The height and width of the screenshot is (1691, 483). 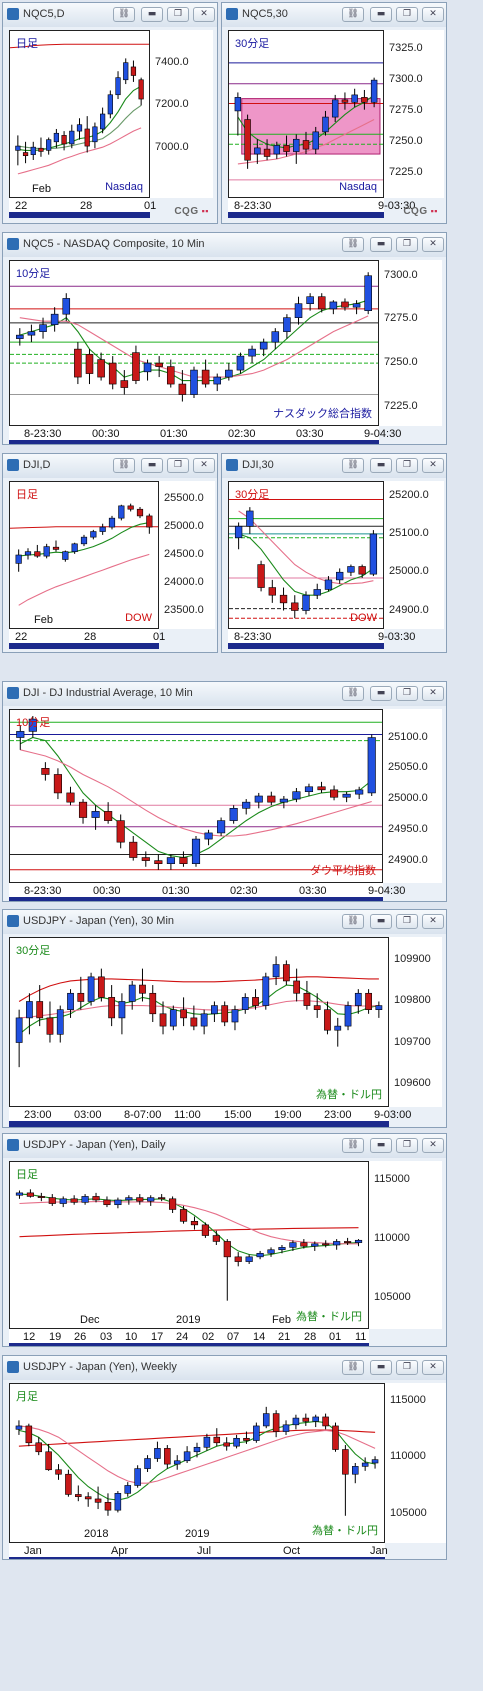 I want to click on plot-area: 30分足 DOW, so click(x=306, y=555).